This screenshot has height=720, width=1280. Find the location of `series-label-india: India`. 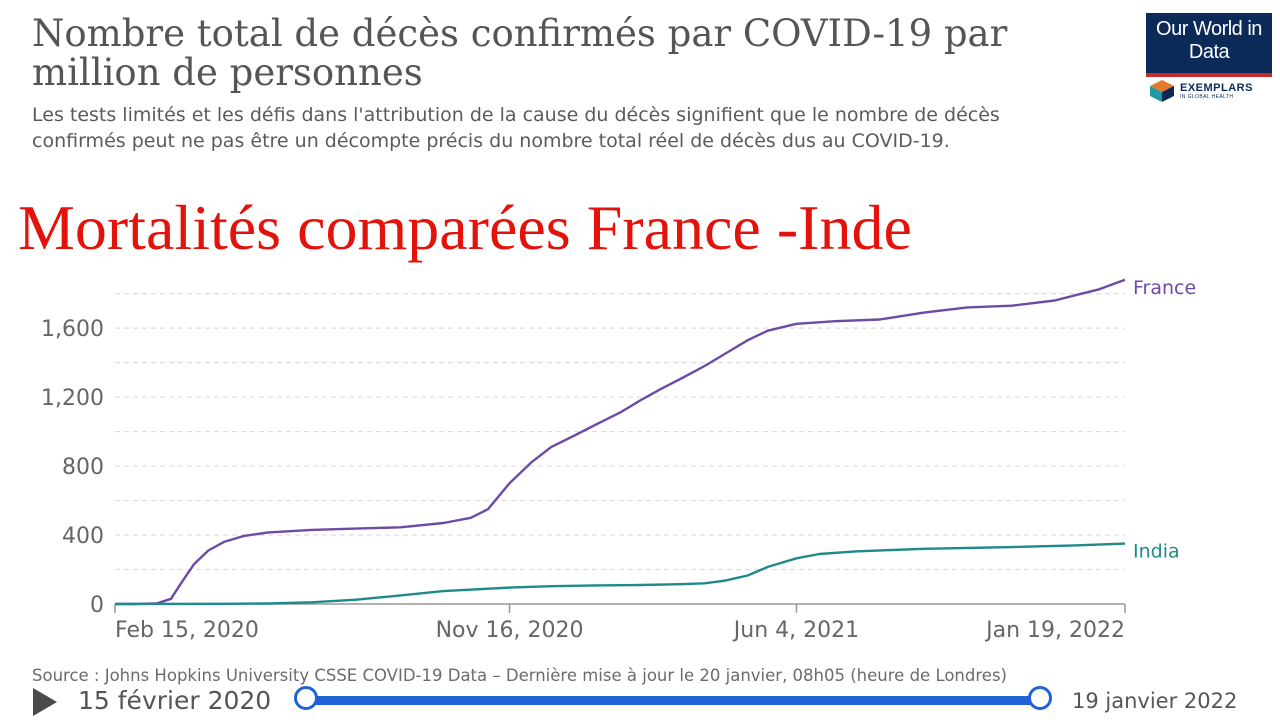

series-label-india: India is located at coordinates (1156, 552).